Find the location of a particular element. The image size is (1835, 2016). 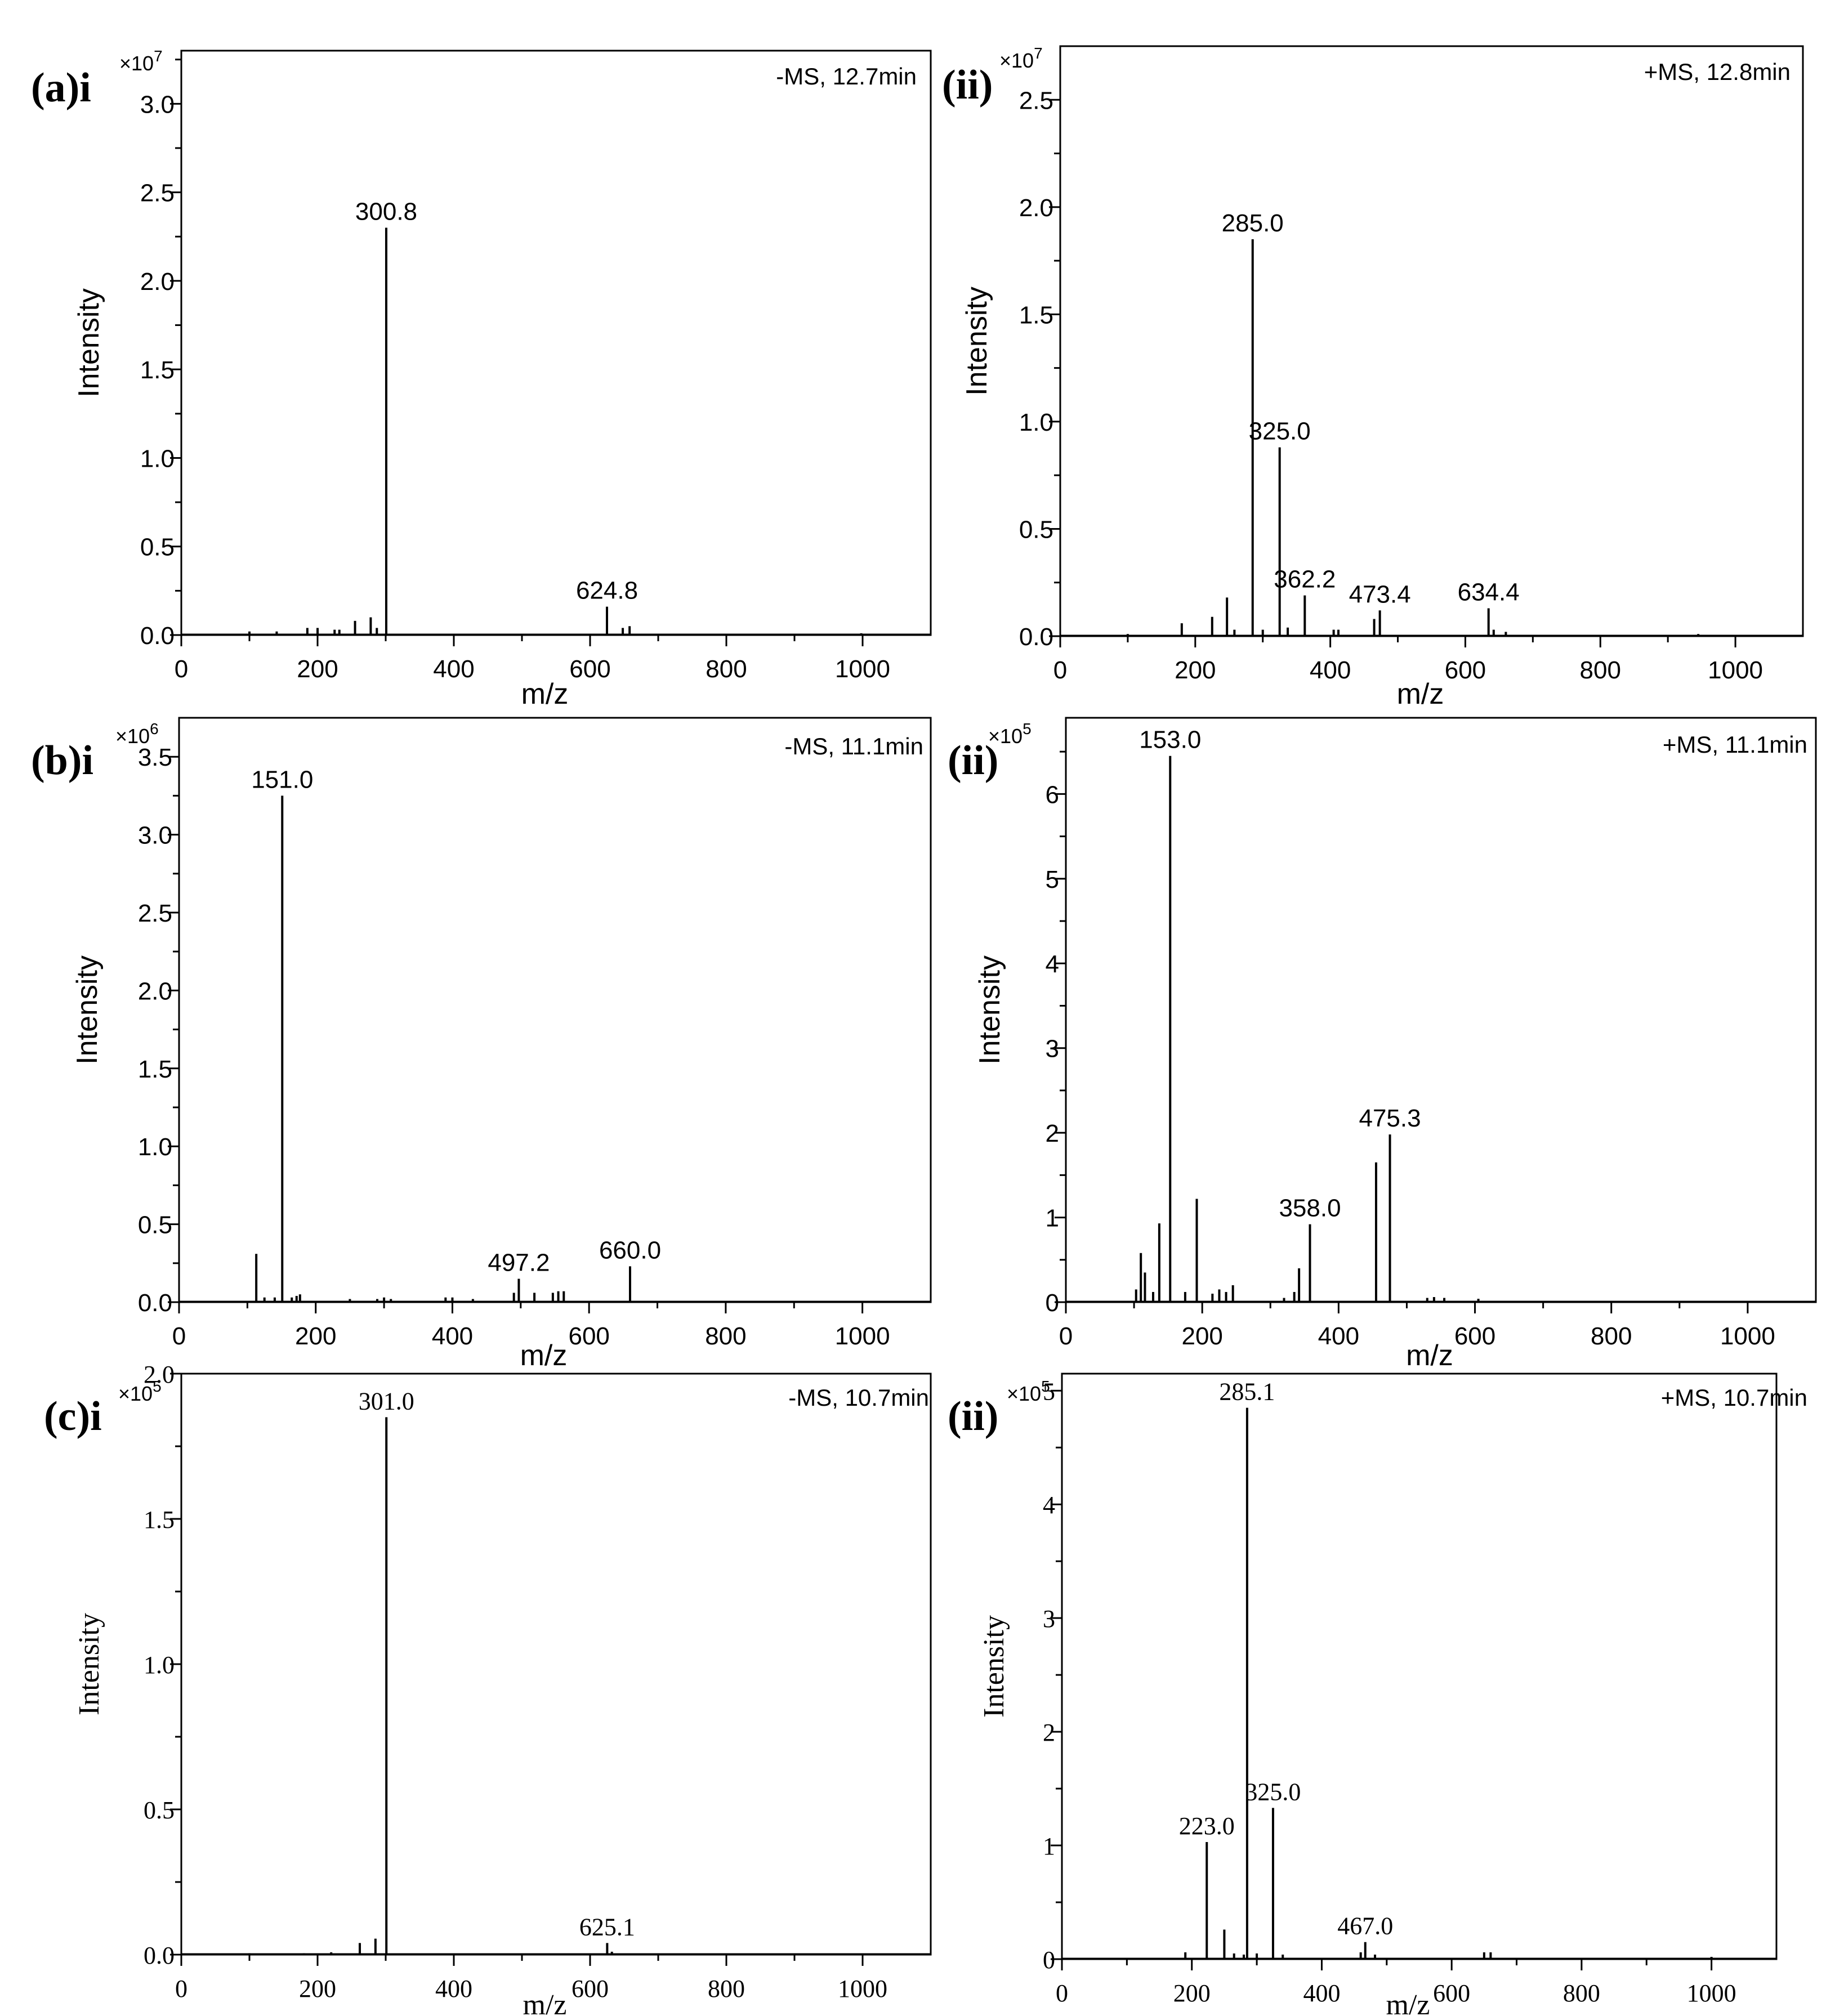

scan-annotation: -MS, 12.7min is located at coordinates (846, 77).